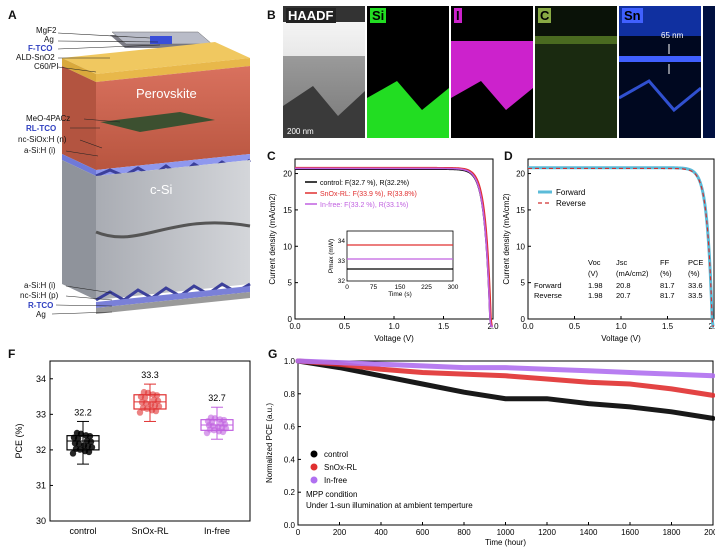 The image size is (715, 550). I want to click on panel-f-label: F, so click(12, 354).